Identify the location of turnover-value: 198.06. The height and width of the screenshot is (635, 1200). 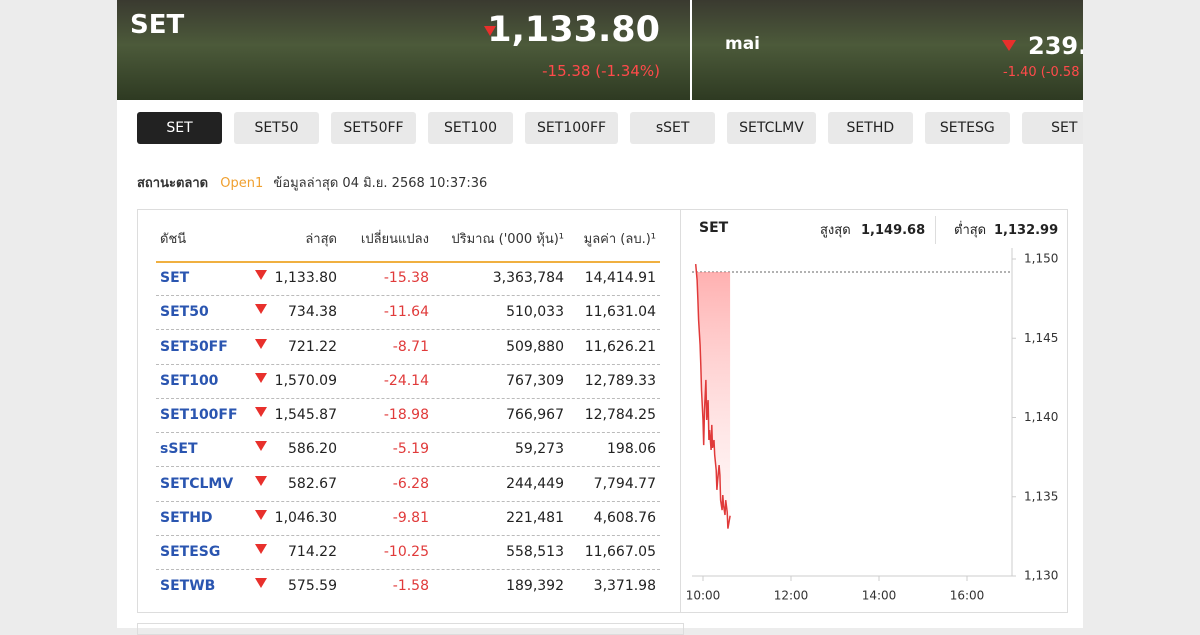
(631, 449).